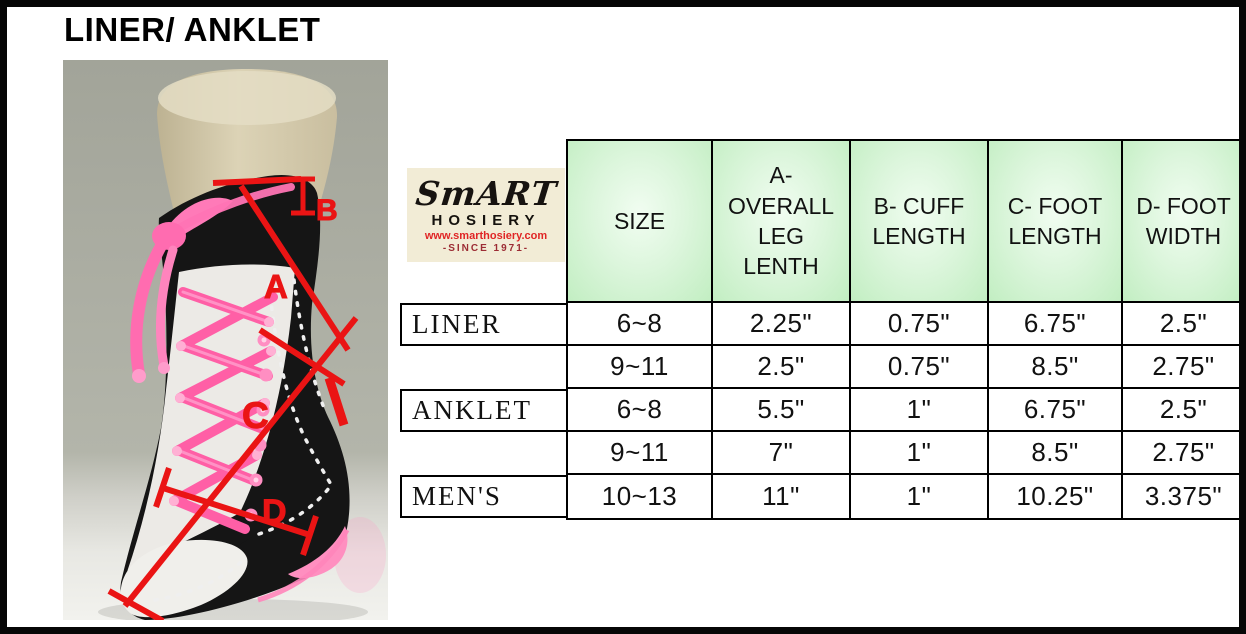  I want to click on logo-brand-name: SmART, so click(486, 193).